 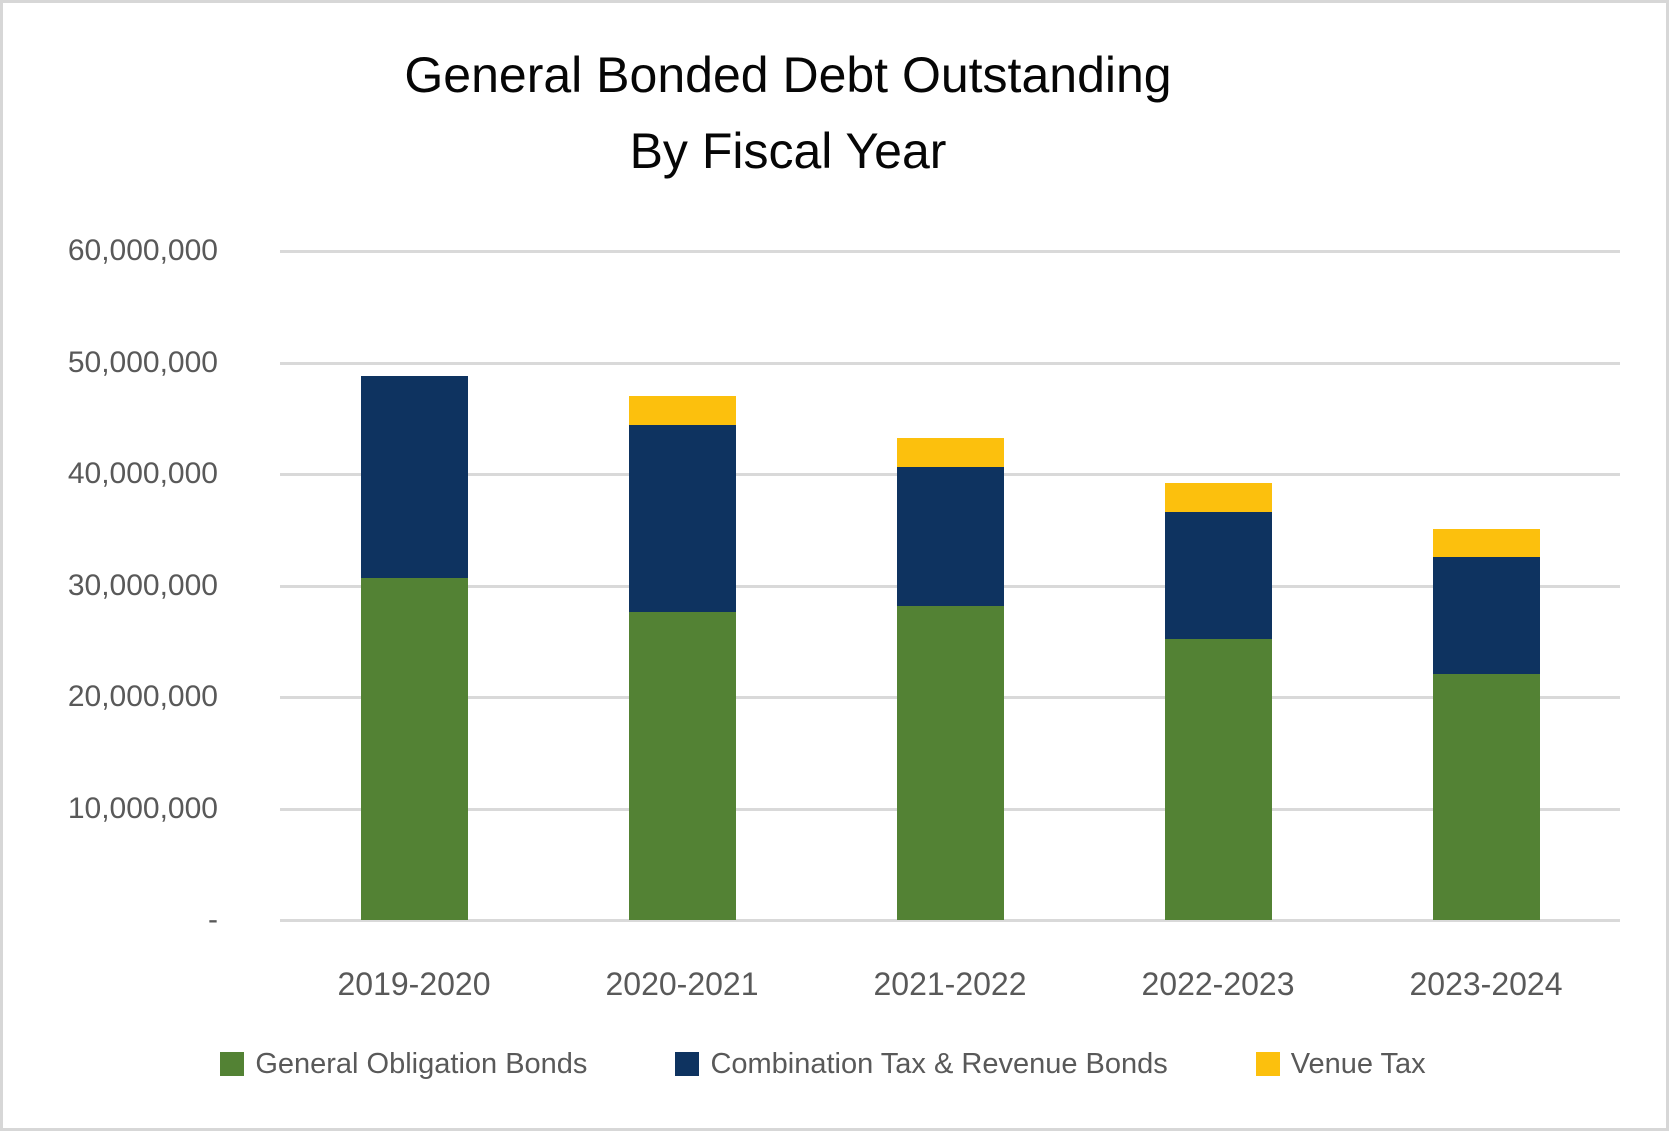 I want to click on bar-2023-2024-combination-tax-revenue-bonds, so click(x=1486, y=615).